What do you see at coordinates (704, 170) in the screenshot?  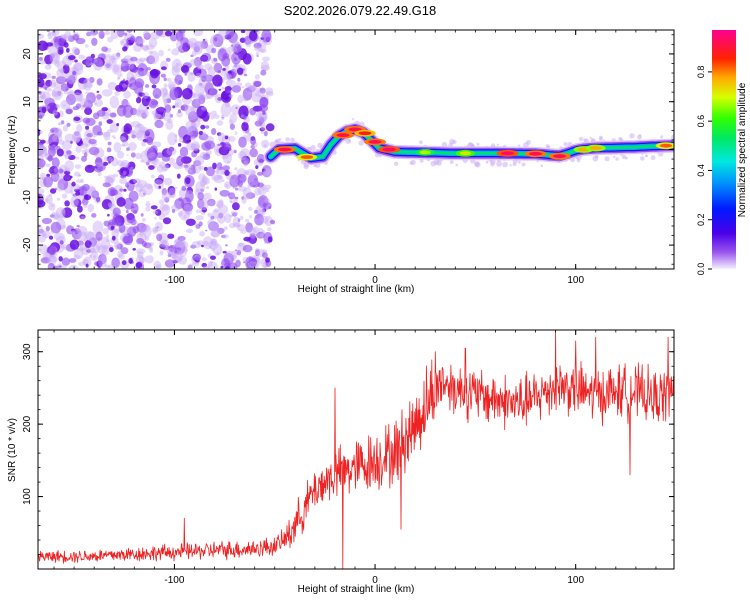 I see `colorbar-ticks: 0.0 0.2 0.4 0.6 0.8` at bounding box center [704, 170].